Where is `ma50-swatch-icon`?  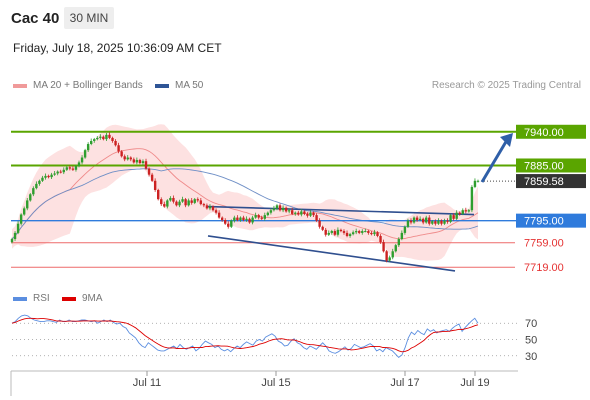
ma50-swatch-icon is located at coordinates (162, 85).